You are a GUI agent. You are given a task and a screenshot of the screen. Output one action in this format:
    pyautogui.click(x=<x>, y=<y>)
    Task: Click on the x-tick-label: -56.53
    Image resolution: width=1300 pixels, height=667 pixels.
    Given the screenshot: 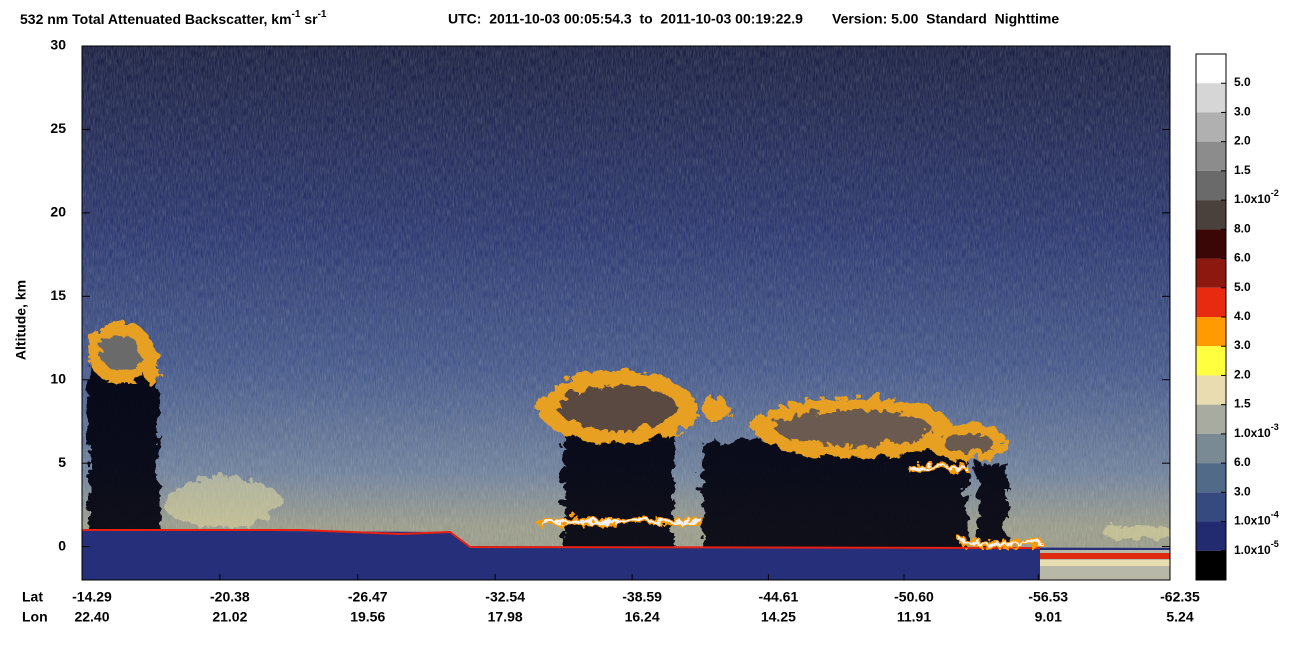 What is the action you would take?
    pyautogui.click(x=1048, y=597)
    